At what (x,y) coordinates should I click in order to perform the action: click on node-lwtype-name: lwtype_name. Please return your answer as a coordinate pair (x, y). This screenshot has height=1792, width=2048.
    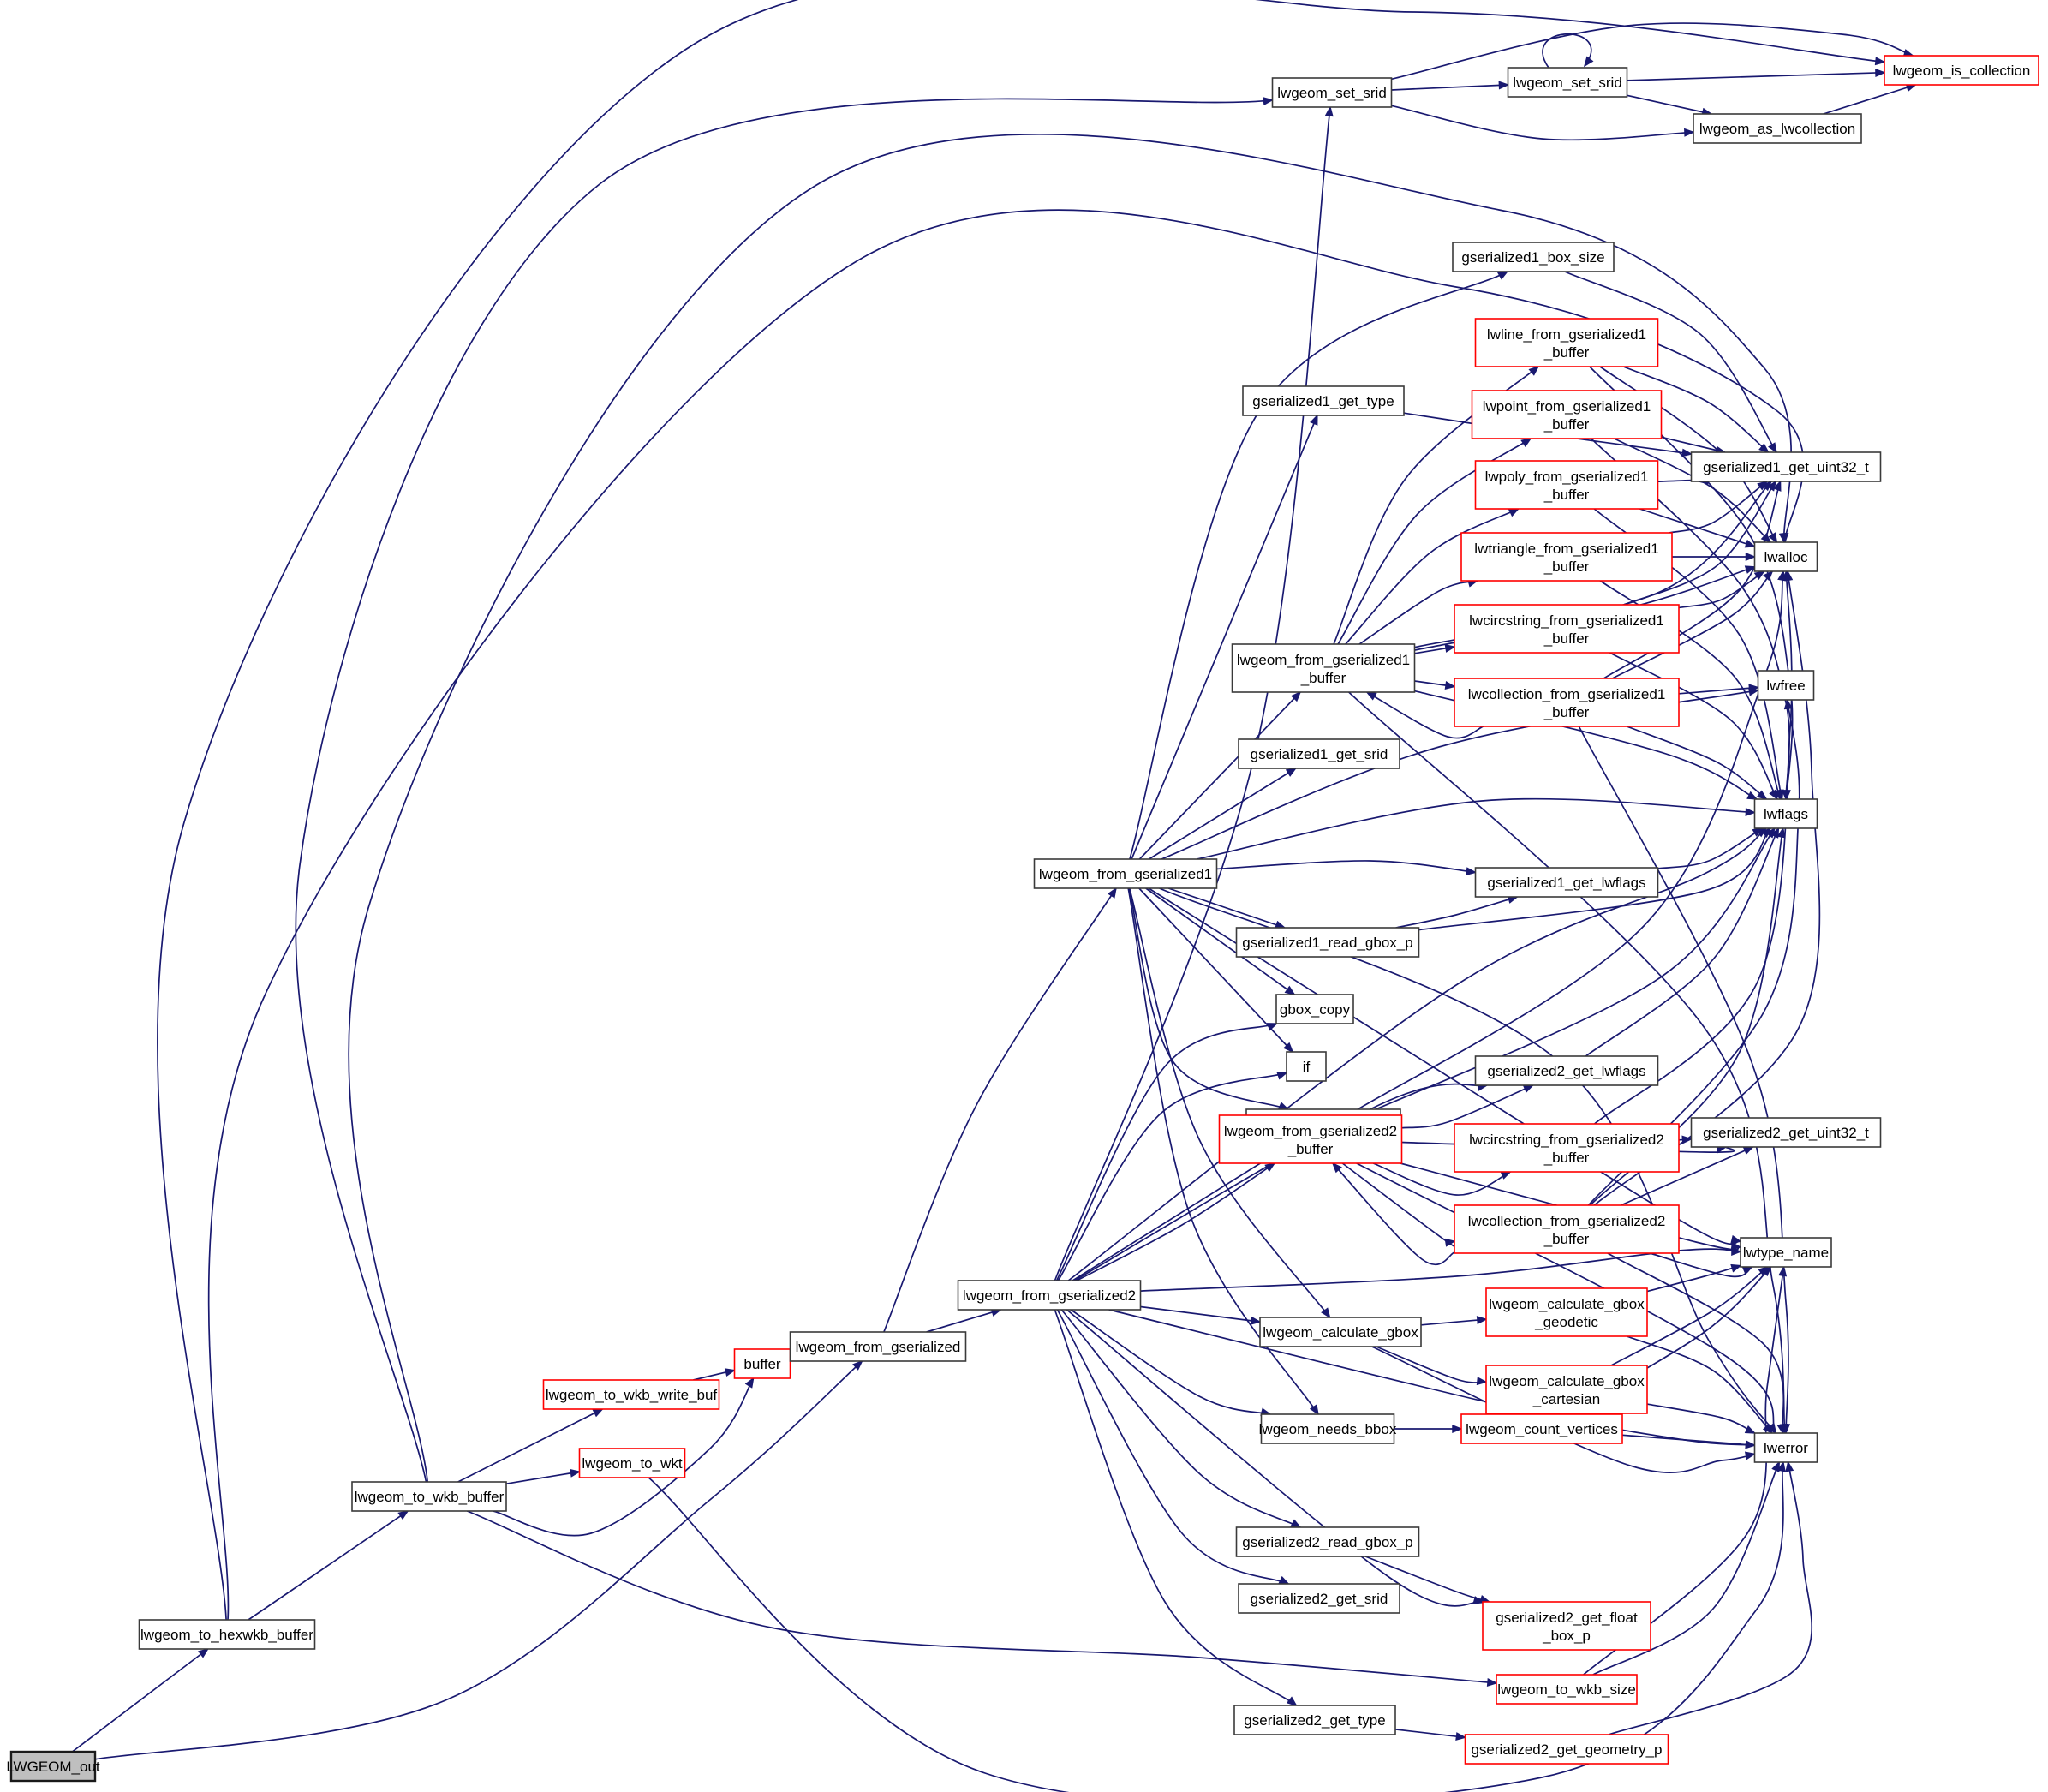
    Looking at the image, I should click on (1786, 1252).